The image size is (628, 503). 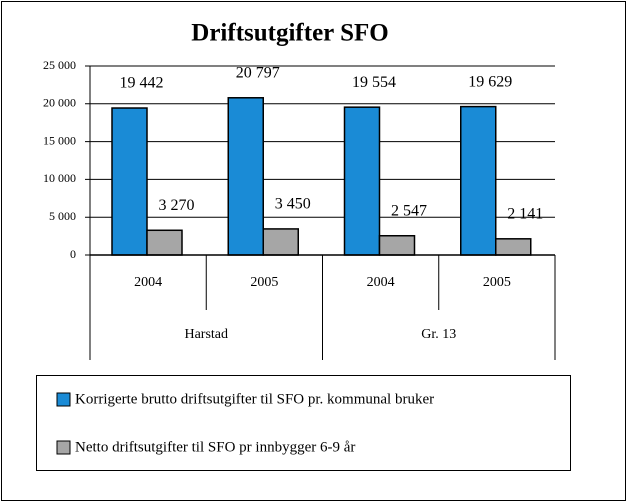 I want to click on y-tick-label: 5 000, so click(x=62, y=216).